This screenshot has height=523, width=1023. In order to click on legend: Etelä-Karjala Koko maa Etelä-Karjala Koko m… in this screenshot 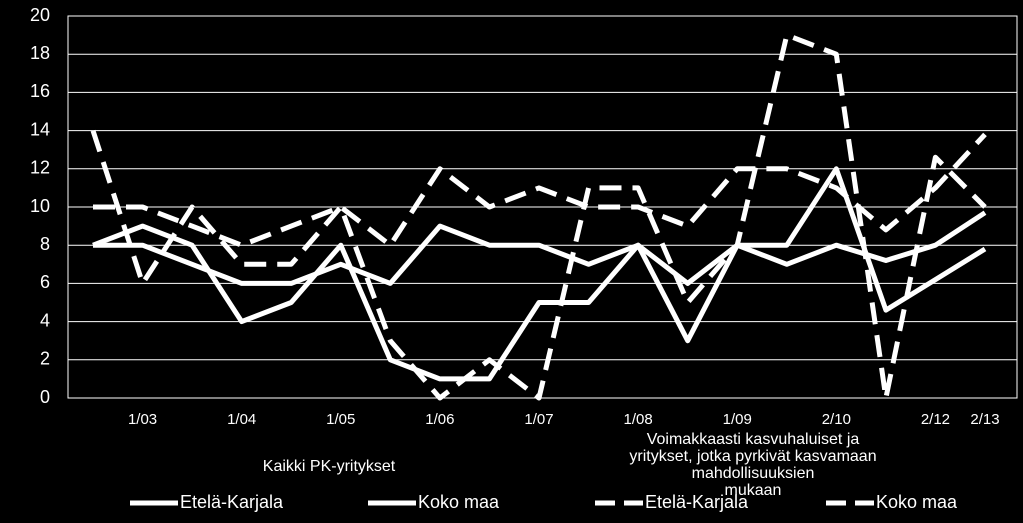, I will do `click(544, 502)`.